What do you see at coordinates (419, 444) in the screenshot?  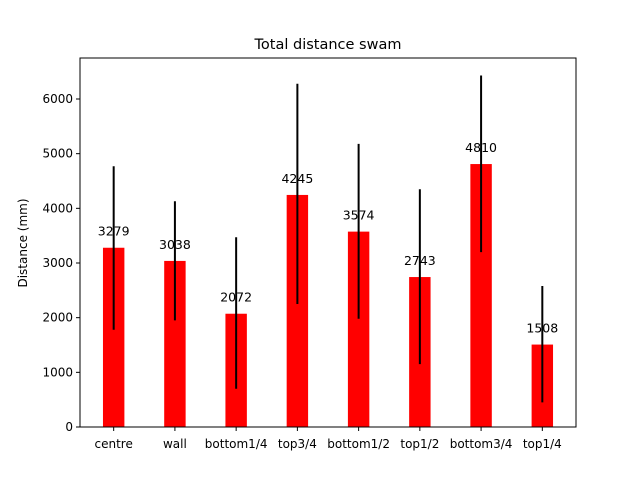 I see `x-tick-label-top1/2: top1/2` at bounding box center [419, 444].